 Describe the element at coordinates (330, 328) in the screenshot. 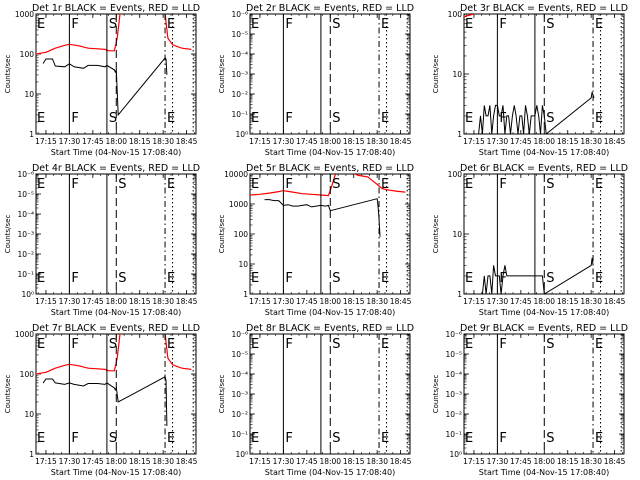

I see `chart-title: Det 8r BLACK = Events, RED = LLD` at that location.